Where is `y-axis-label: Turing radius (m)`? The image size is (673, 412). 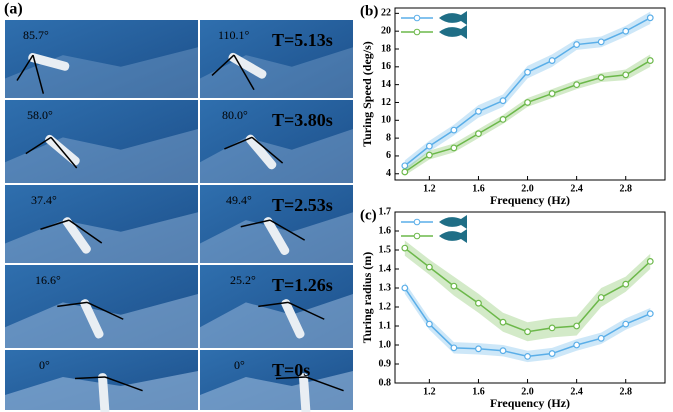
y-axis-label: Turing radius (m) is located at coordinates (367, 298).